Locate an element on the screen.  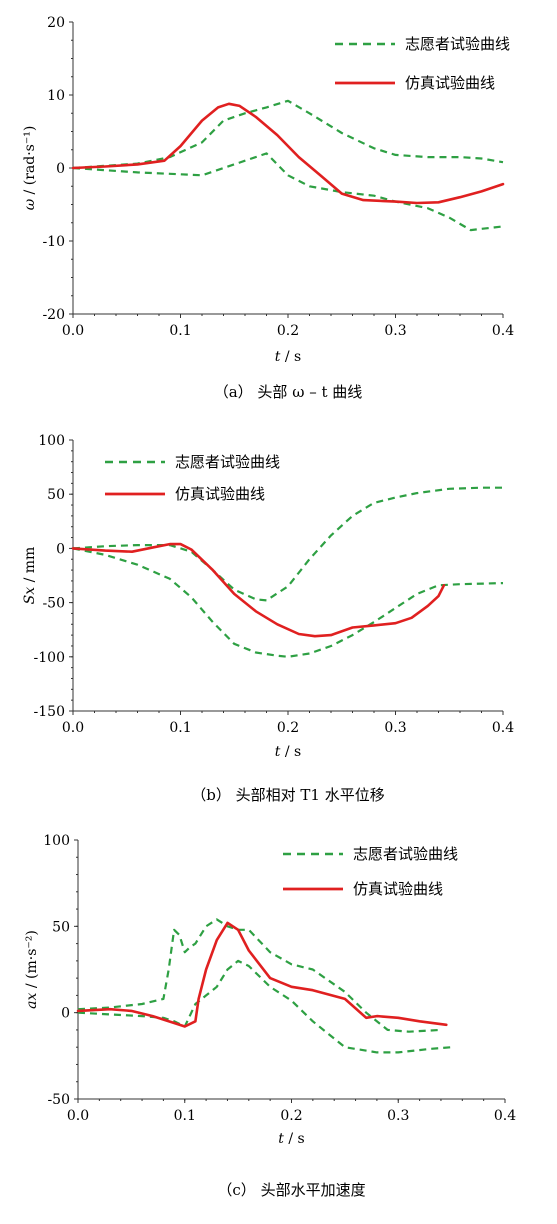
y-axis-label: ax / (m·s⁻²) is located at coordinates (32, 969).